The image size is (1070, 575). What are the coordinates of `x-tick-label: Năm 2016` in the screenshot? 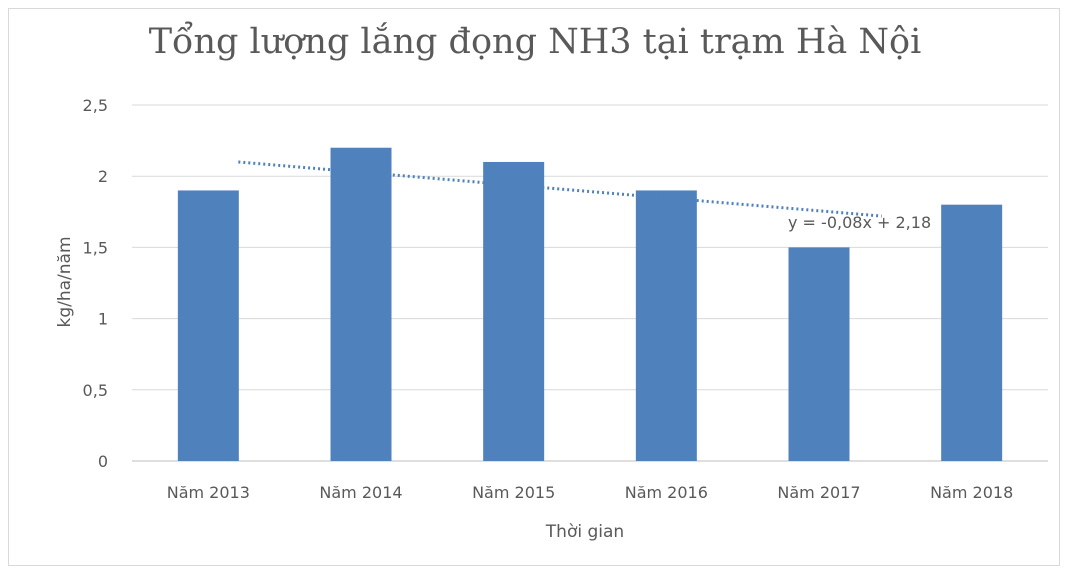 It's located at (666, 492).